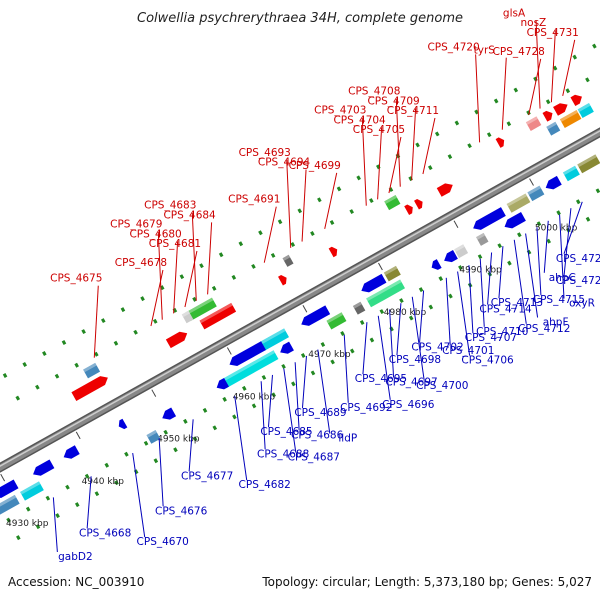 The image size is (600, 600). What do you see at coordinates (320, 413) in the screenshot?
I see `gene-label-reverse: CPS_4689` at bounding box center [320, 413].